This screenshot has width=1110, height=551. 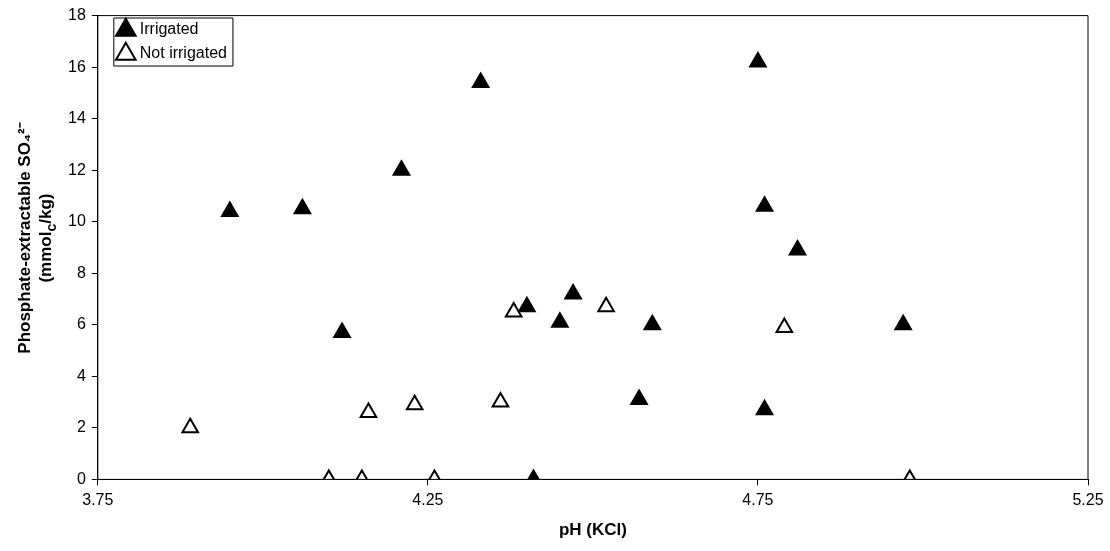 I want to click on y-tick-label: 10, so click(x=77, y=221).